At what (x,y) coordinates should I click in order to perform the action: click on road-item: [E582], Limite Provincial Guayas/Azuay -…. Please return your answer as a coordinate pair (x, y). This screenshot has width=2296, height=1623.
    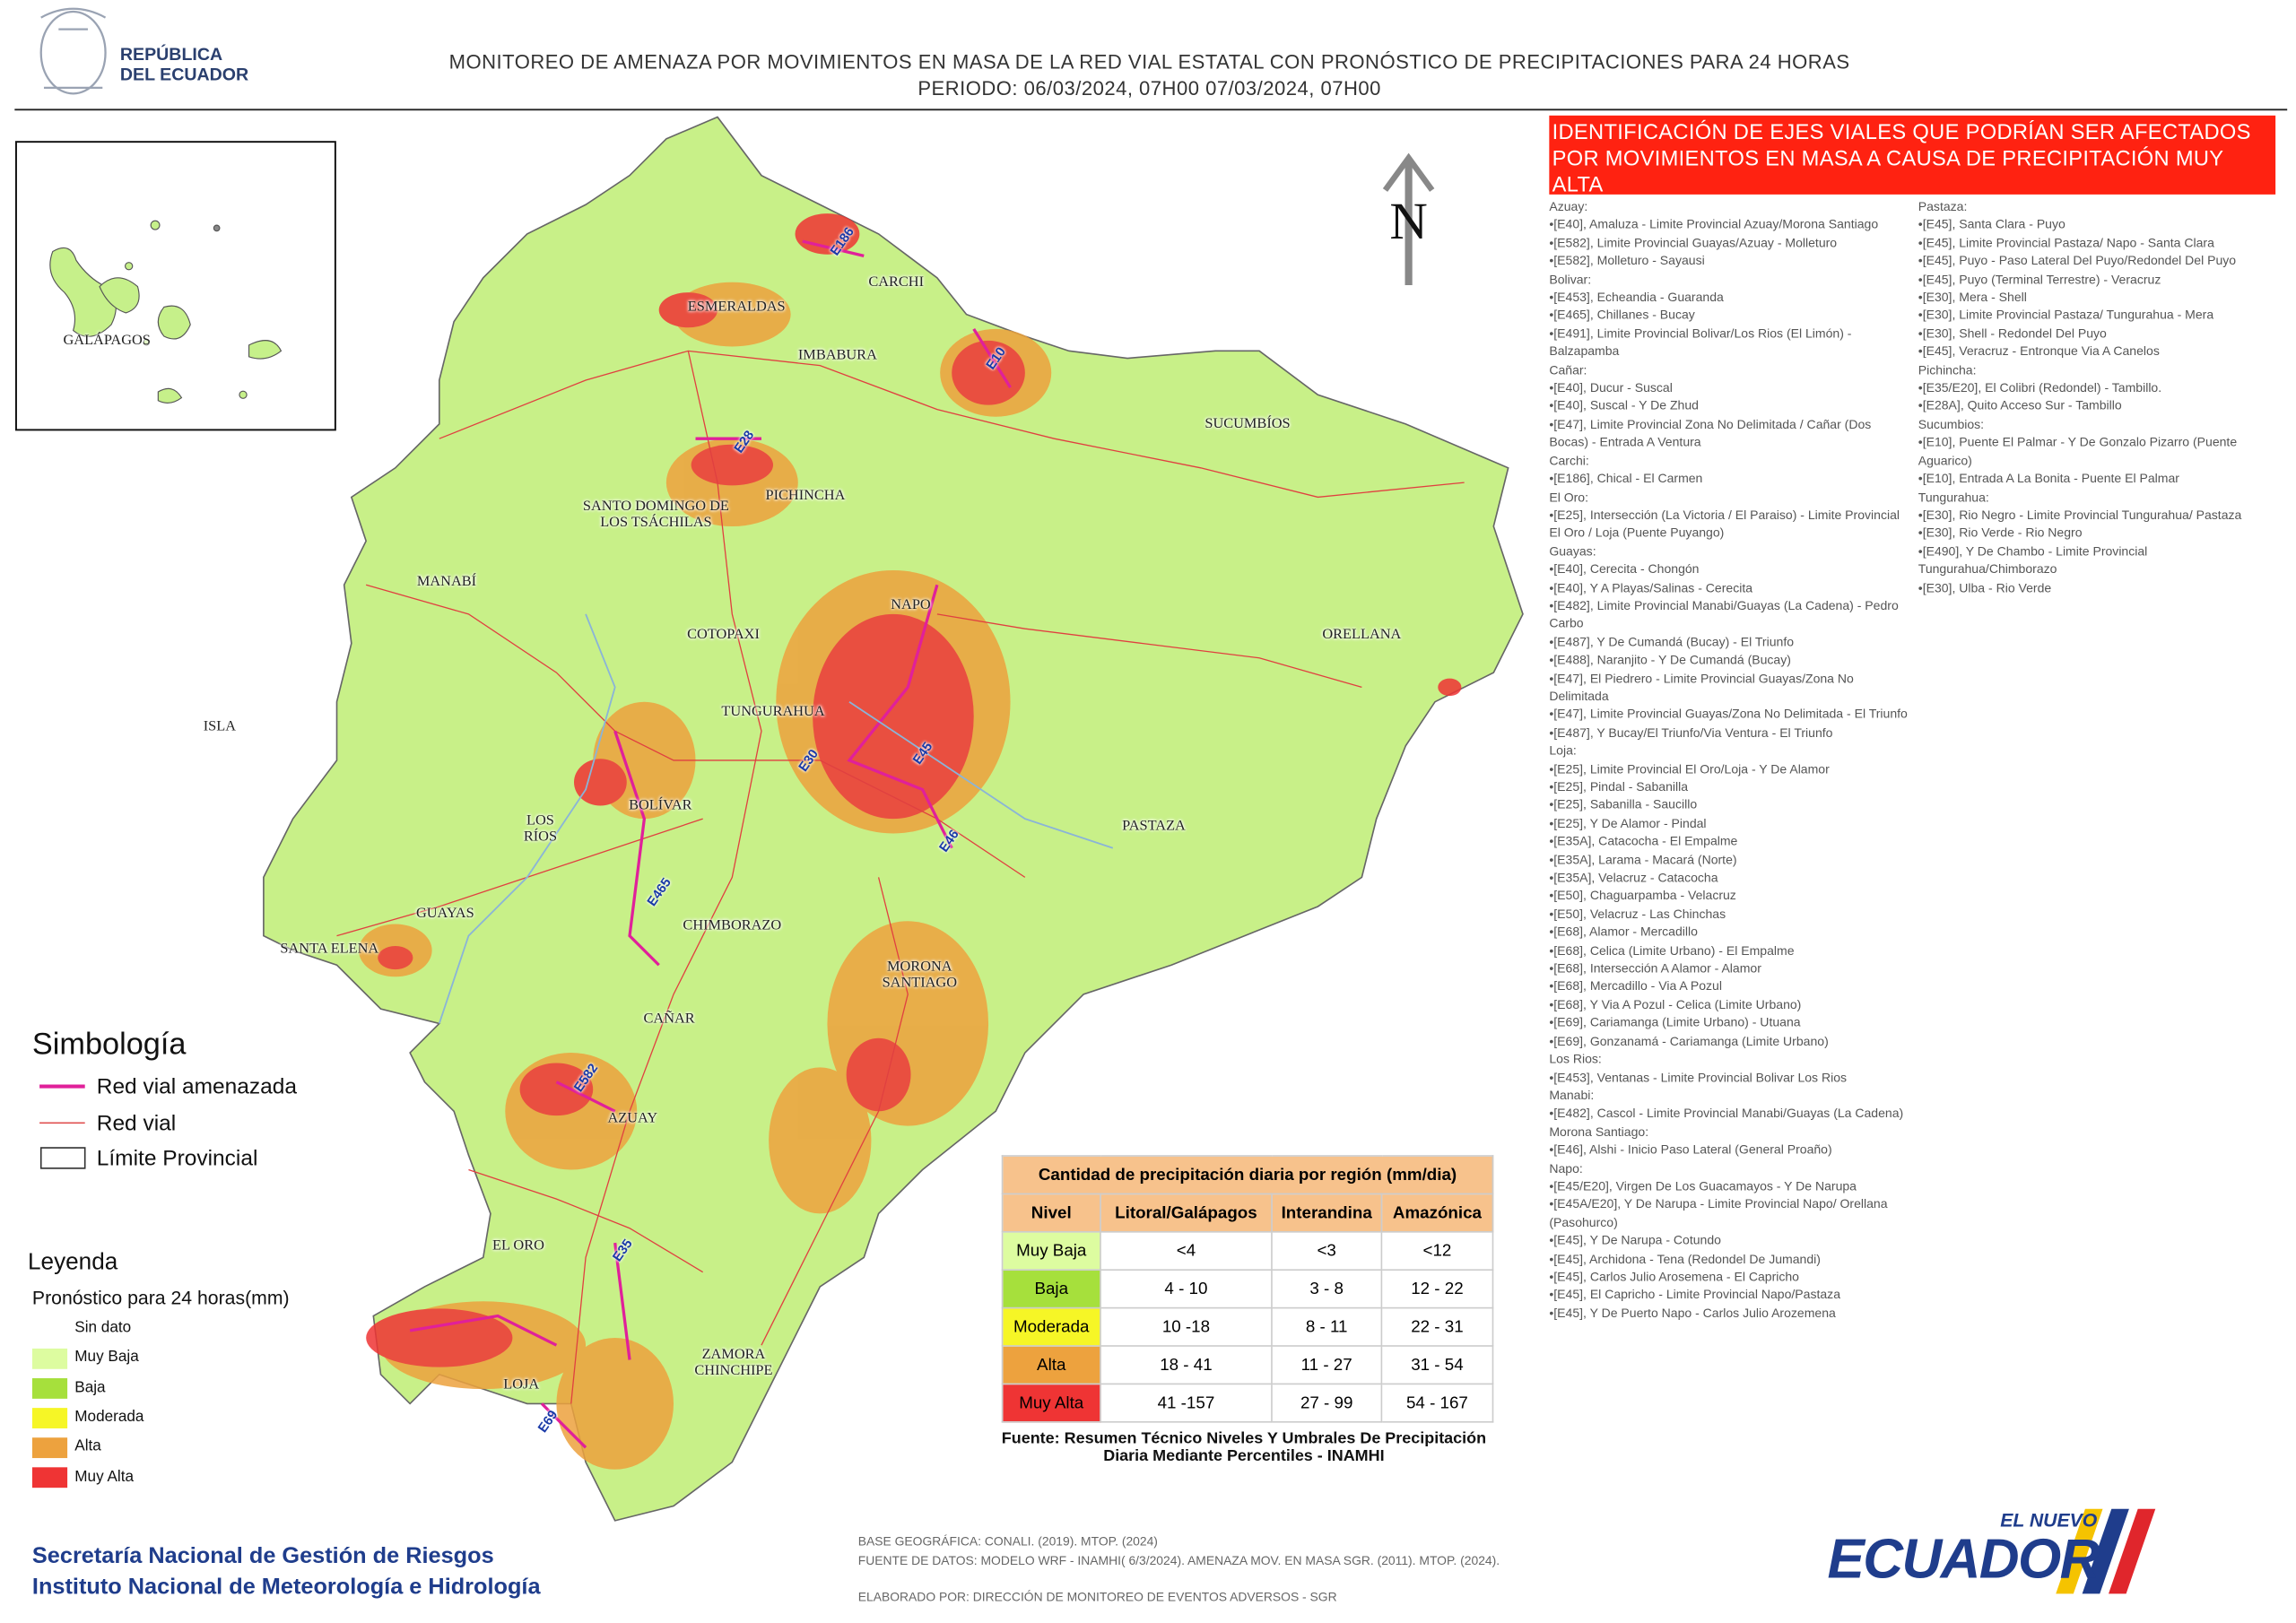
    Looking at the image, I should click on (1730, 243).